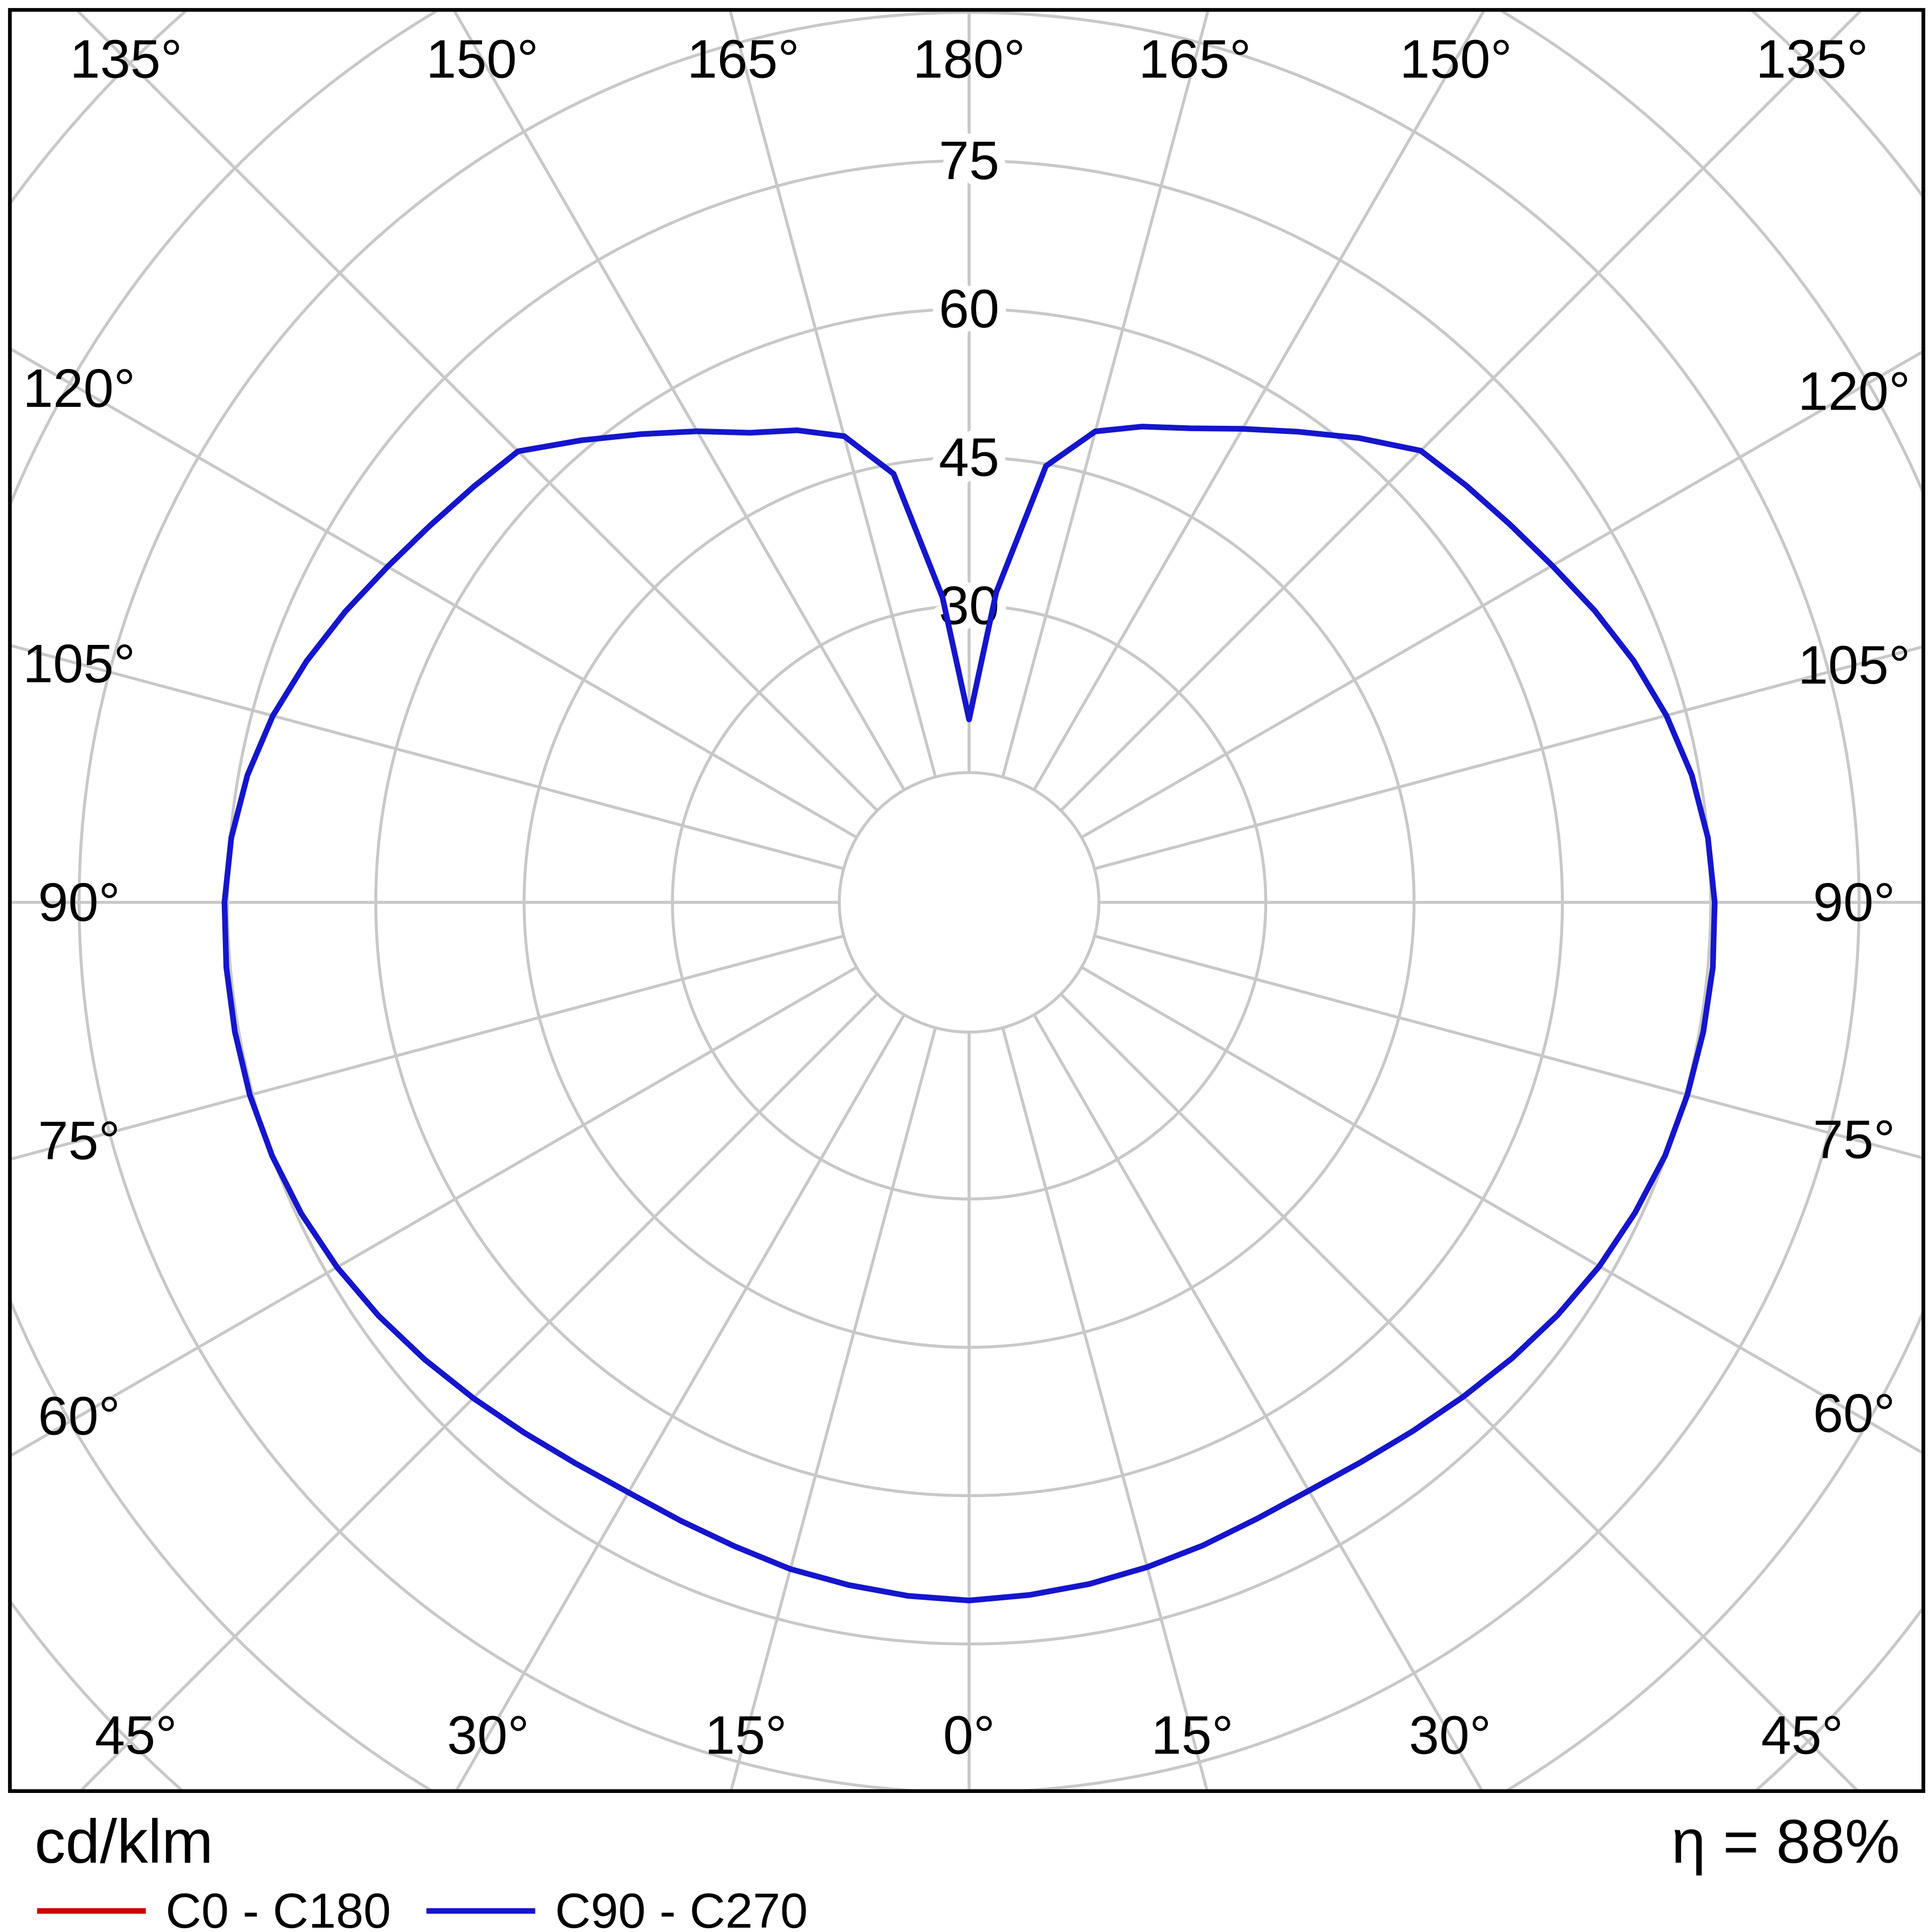 This screenshot has width=1932, height=1932. I want to click on angle-label-105-right: 105°, so click(1854, 665).